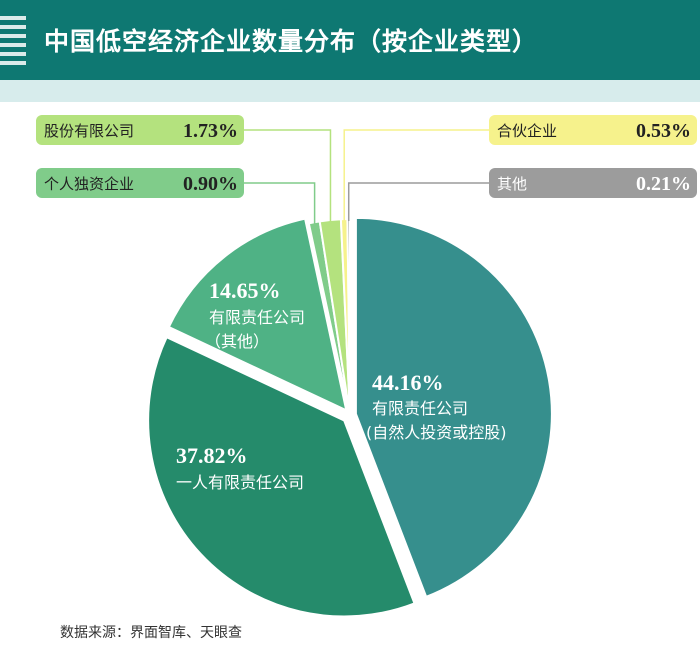  I want to click on pie-slice, so click(257, 315).